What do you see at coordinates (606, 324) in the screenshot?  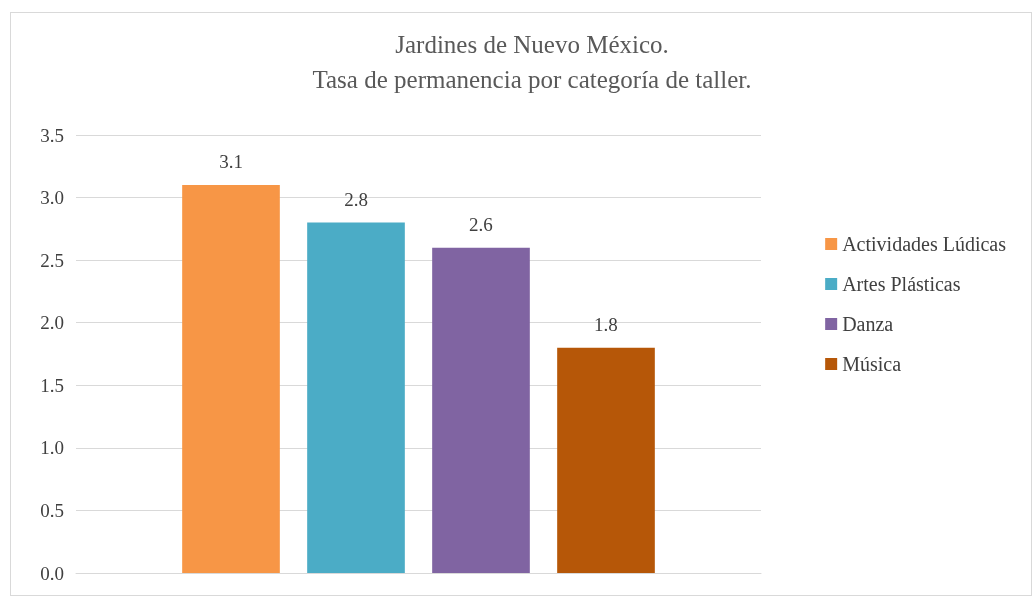 I see `data-label: 1.8` at bounding box center [606, 324].